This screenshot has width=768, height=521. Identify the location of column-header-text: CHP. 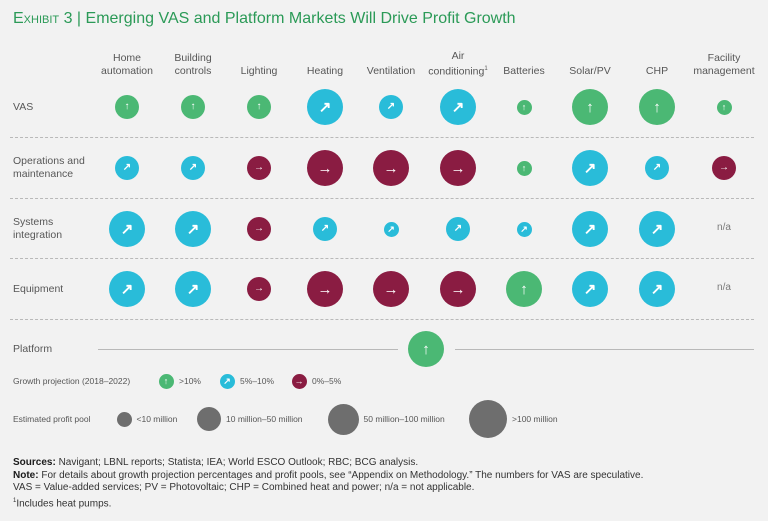
(657, 71).